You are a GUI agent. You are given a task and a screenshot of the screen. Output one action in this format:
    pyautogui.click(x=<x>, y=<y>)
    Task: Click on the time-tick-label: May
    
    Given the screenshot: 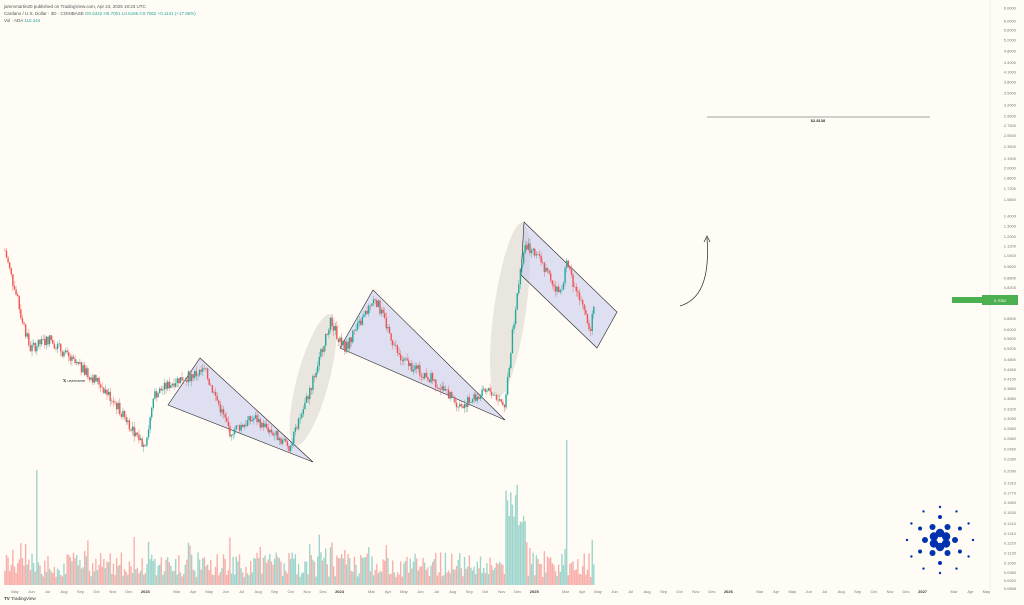 What is the action you would take?
    pyautogui.click(x=404, y=591)
    